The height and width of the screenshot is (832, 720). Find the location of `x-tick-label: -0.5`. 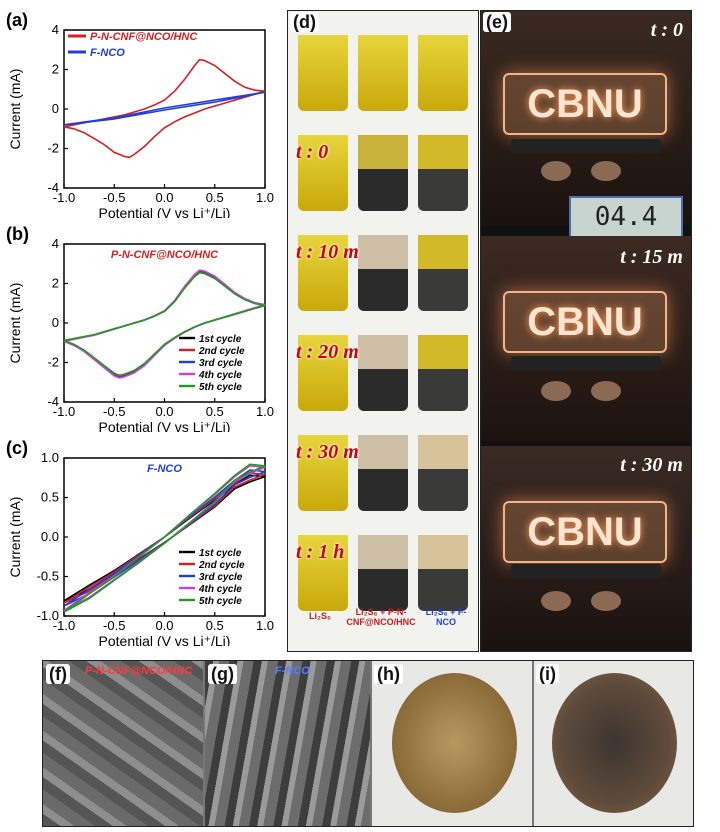

x-tick-label: -0.5 is located at coordinates (114, 197).